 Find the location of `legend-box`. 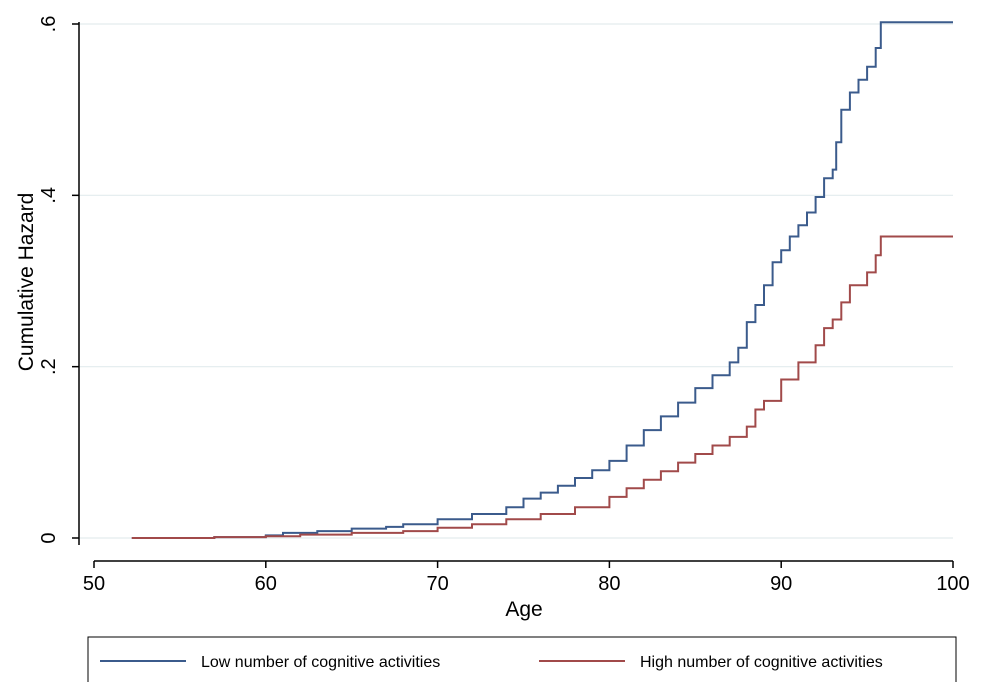

legend-box is located at coordinates (522, 659).